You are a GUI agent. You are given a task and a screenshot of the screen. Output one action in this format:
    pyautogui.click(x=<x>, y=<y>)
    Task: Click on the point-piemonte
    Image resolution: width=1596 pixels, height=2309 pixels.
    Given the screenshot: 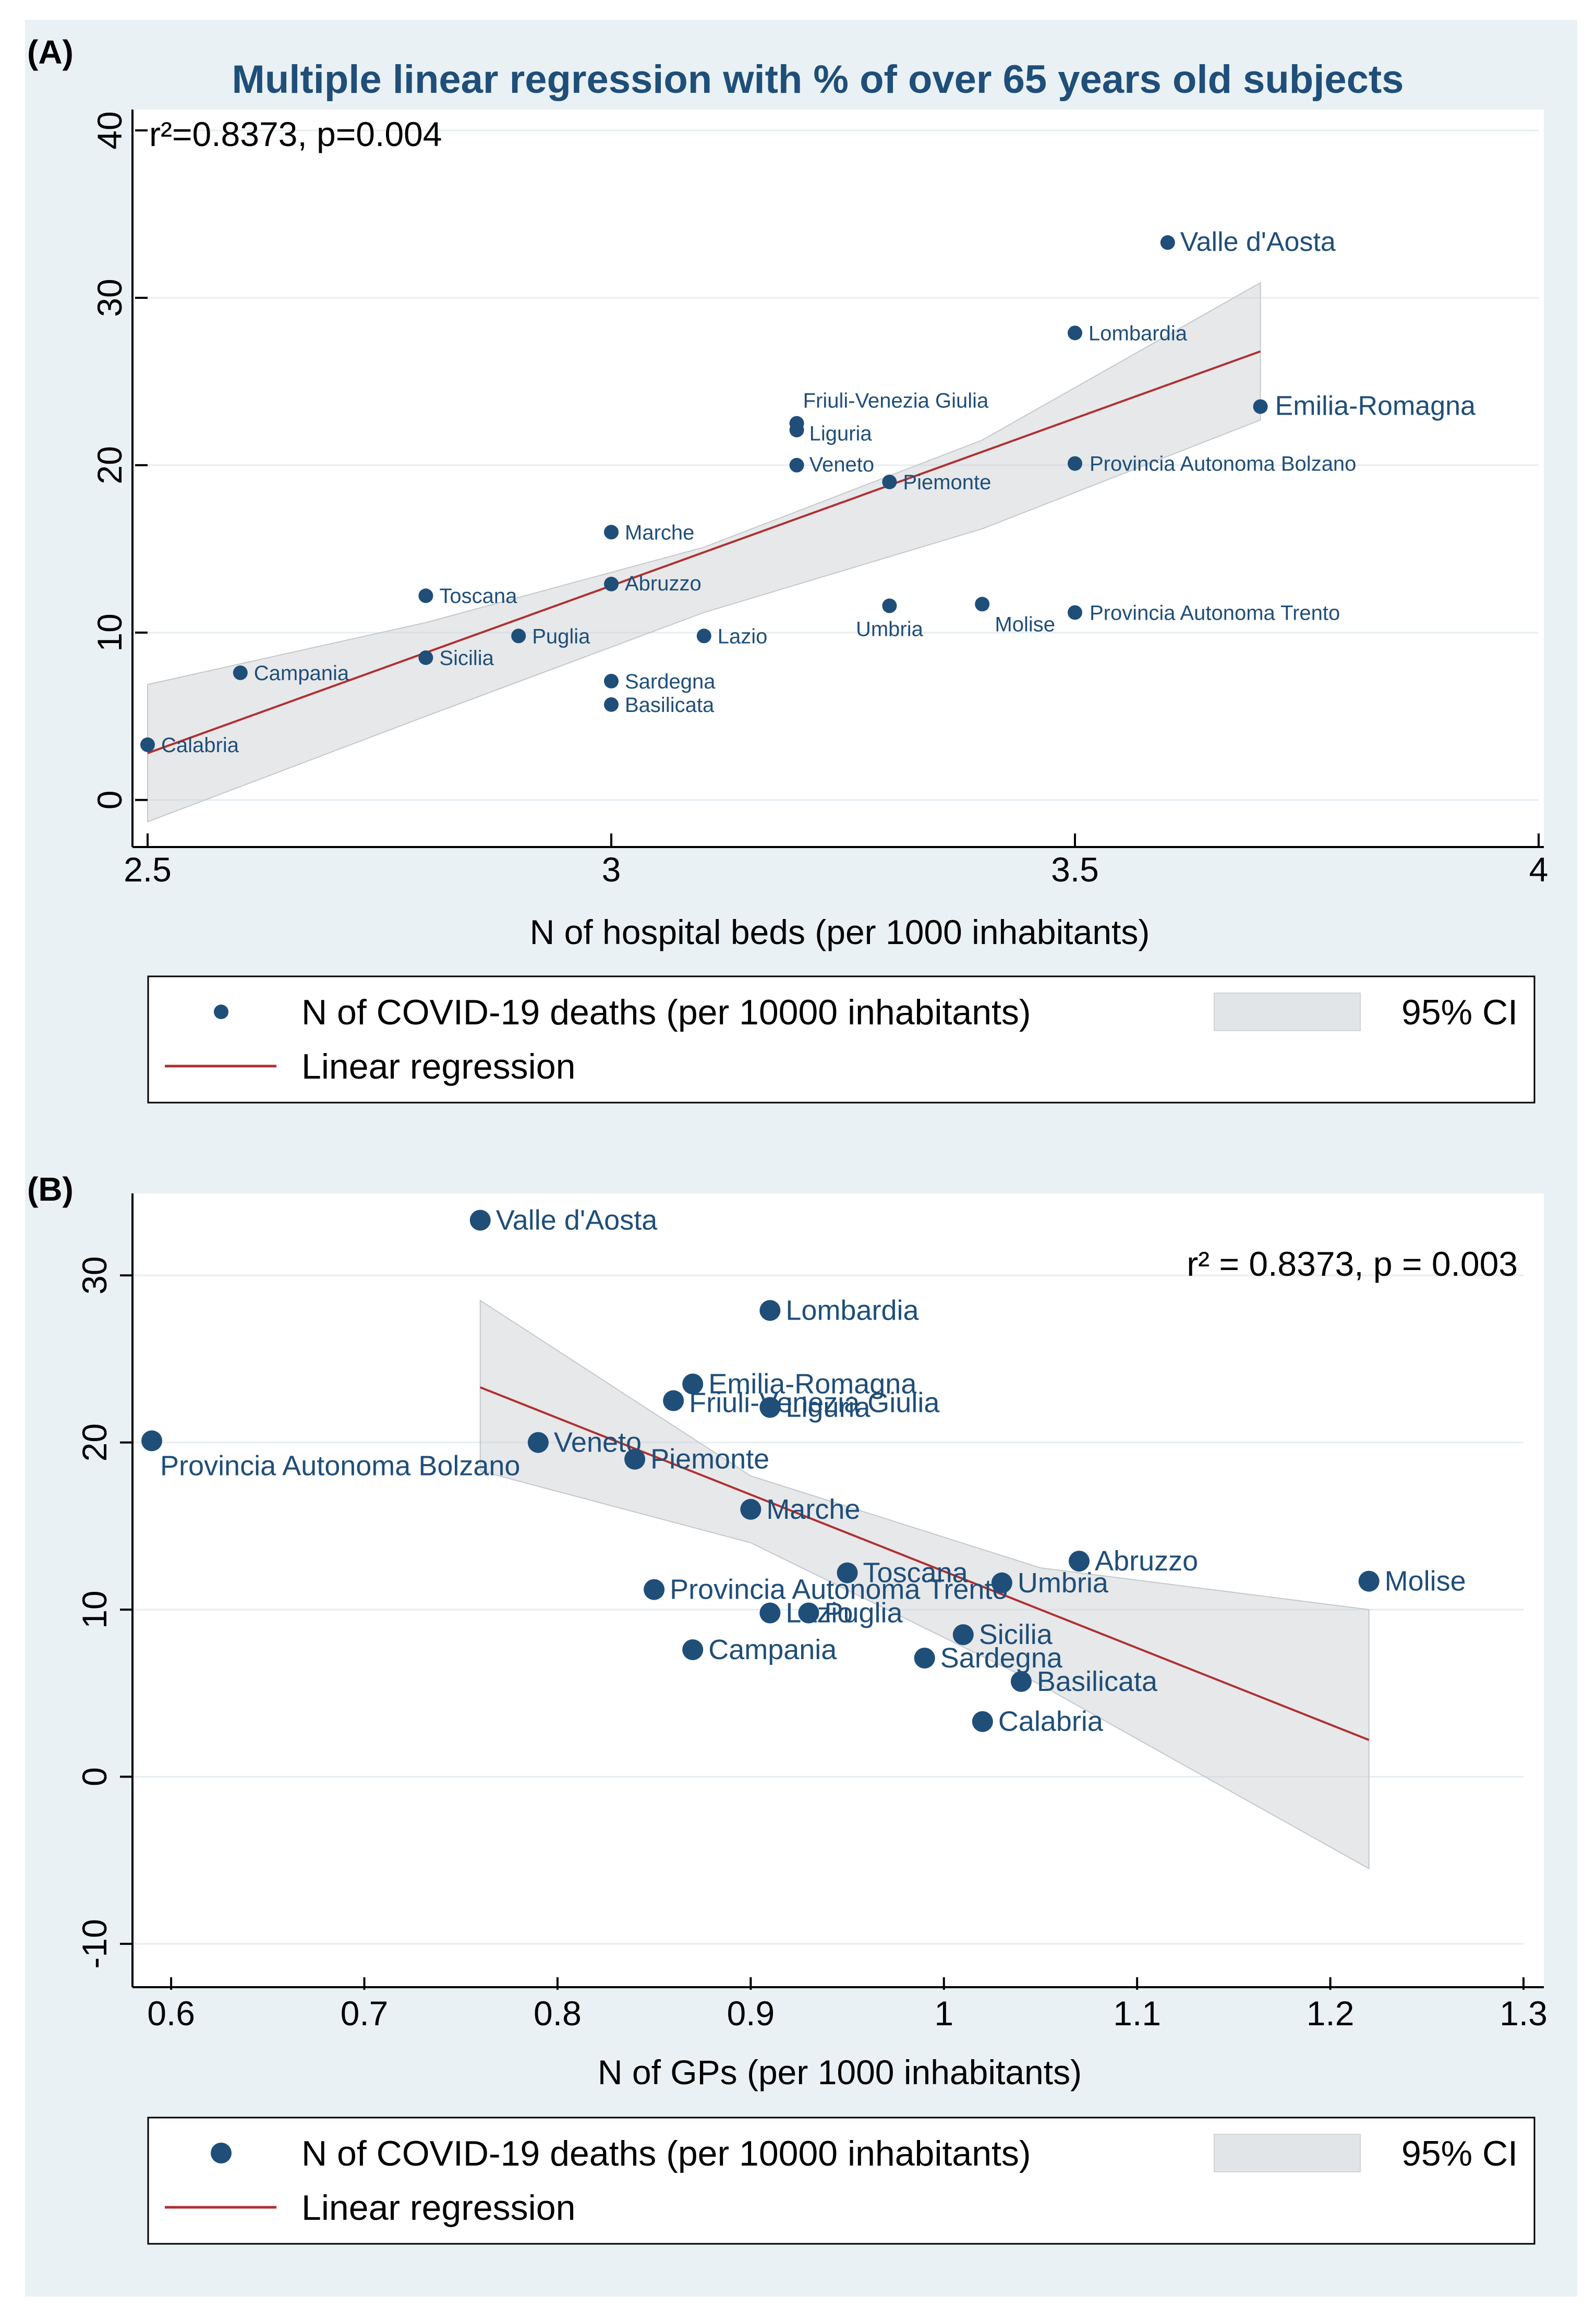 What is the action you would take?
    pyautogui.click(x=890, y=482)
    